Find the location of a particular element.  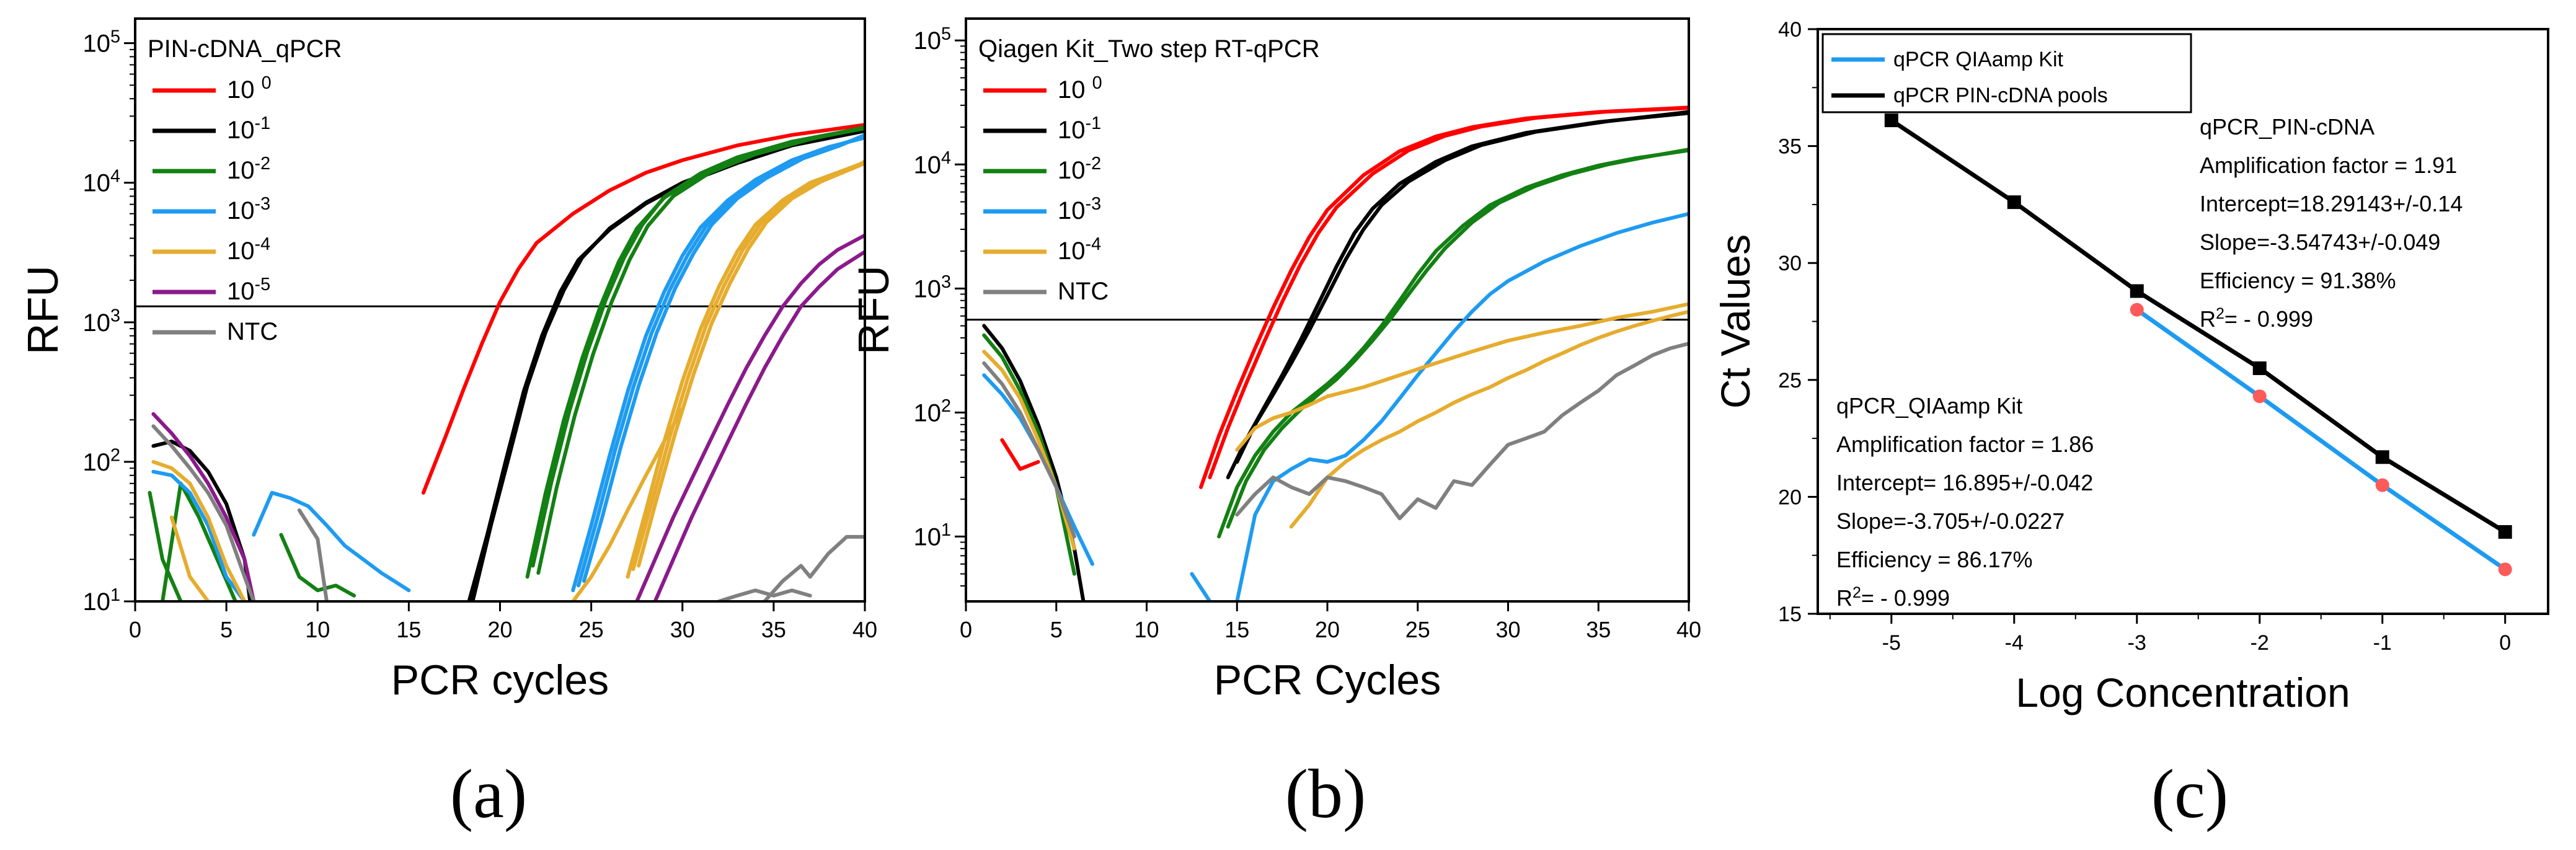

panel-c-y-tick-label: 20 is located at coordinates (1790, 497).